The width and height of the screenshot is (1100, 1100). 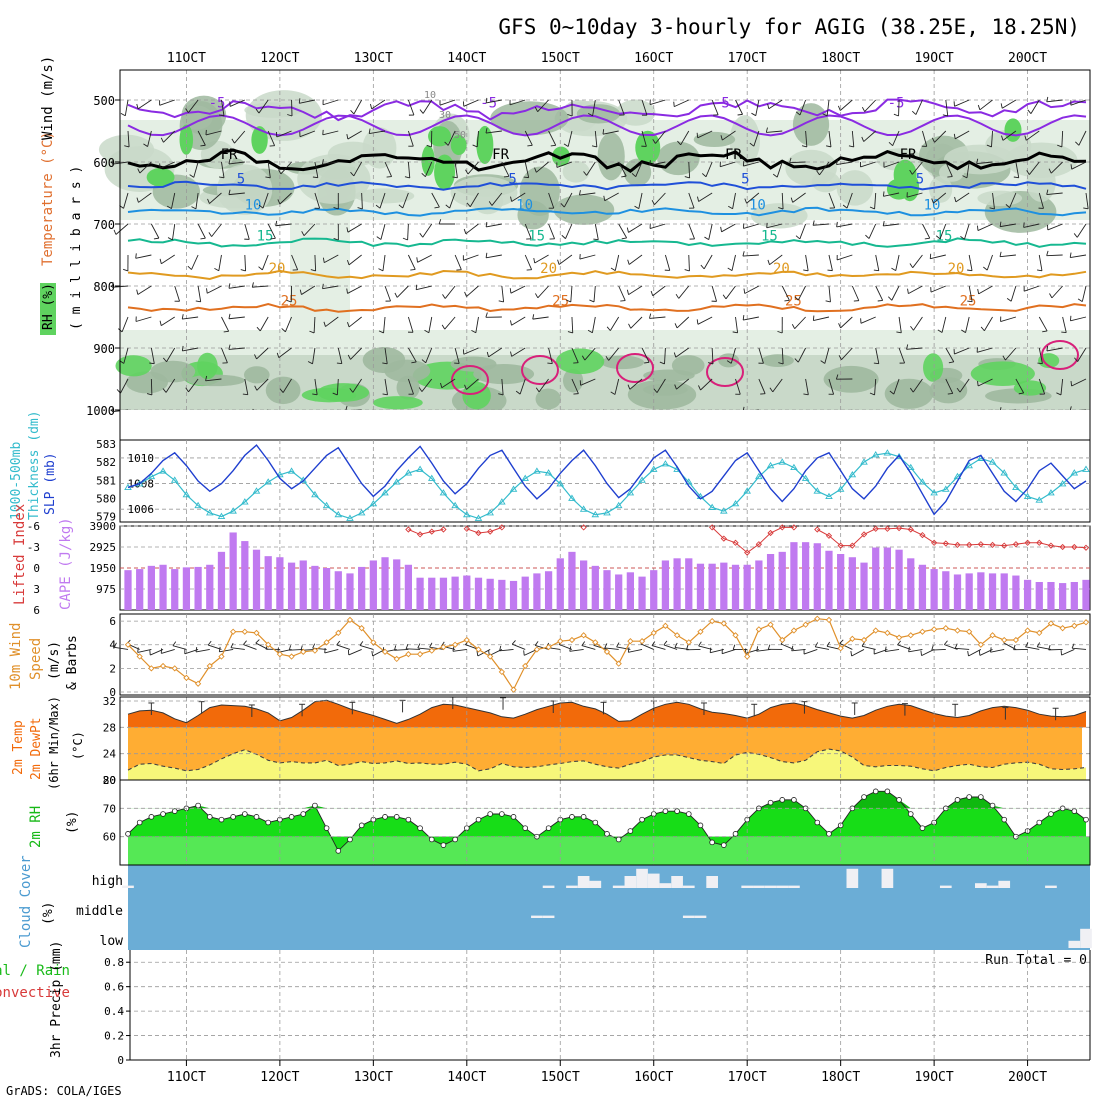 I want to click on rh-blob, so click(x=714, y=139).